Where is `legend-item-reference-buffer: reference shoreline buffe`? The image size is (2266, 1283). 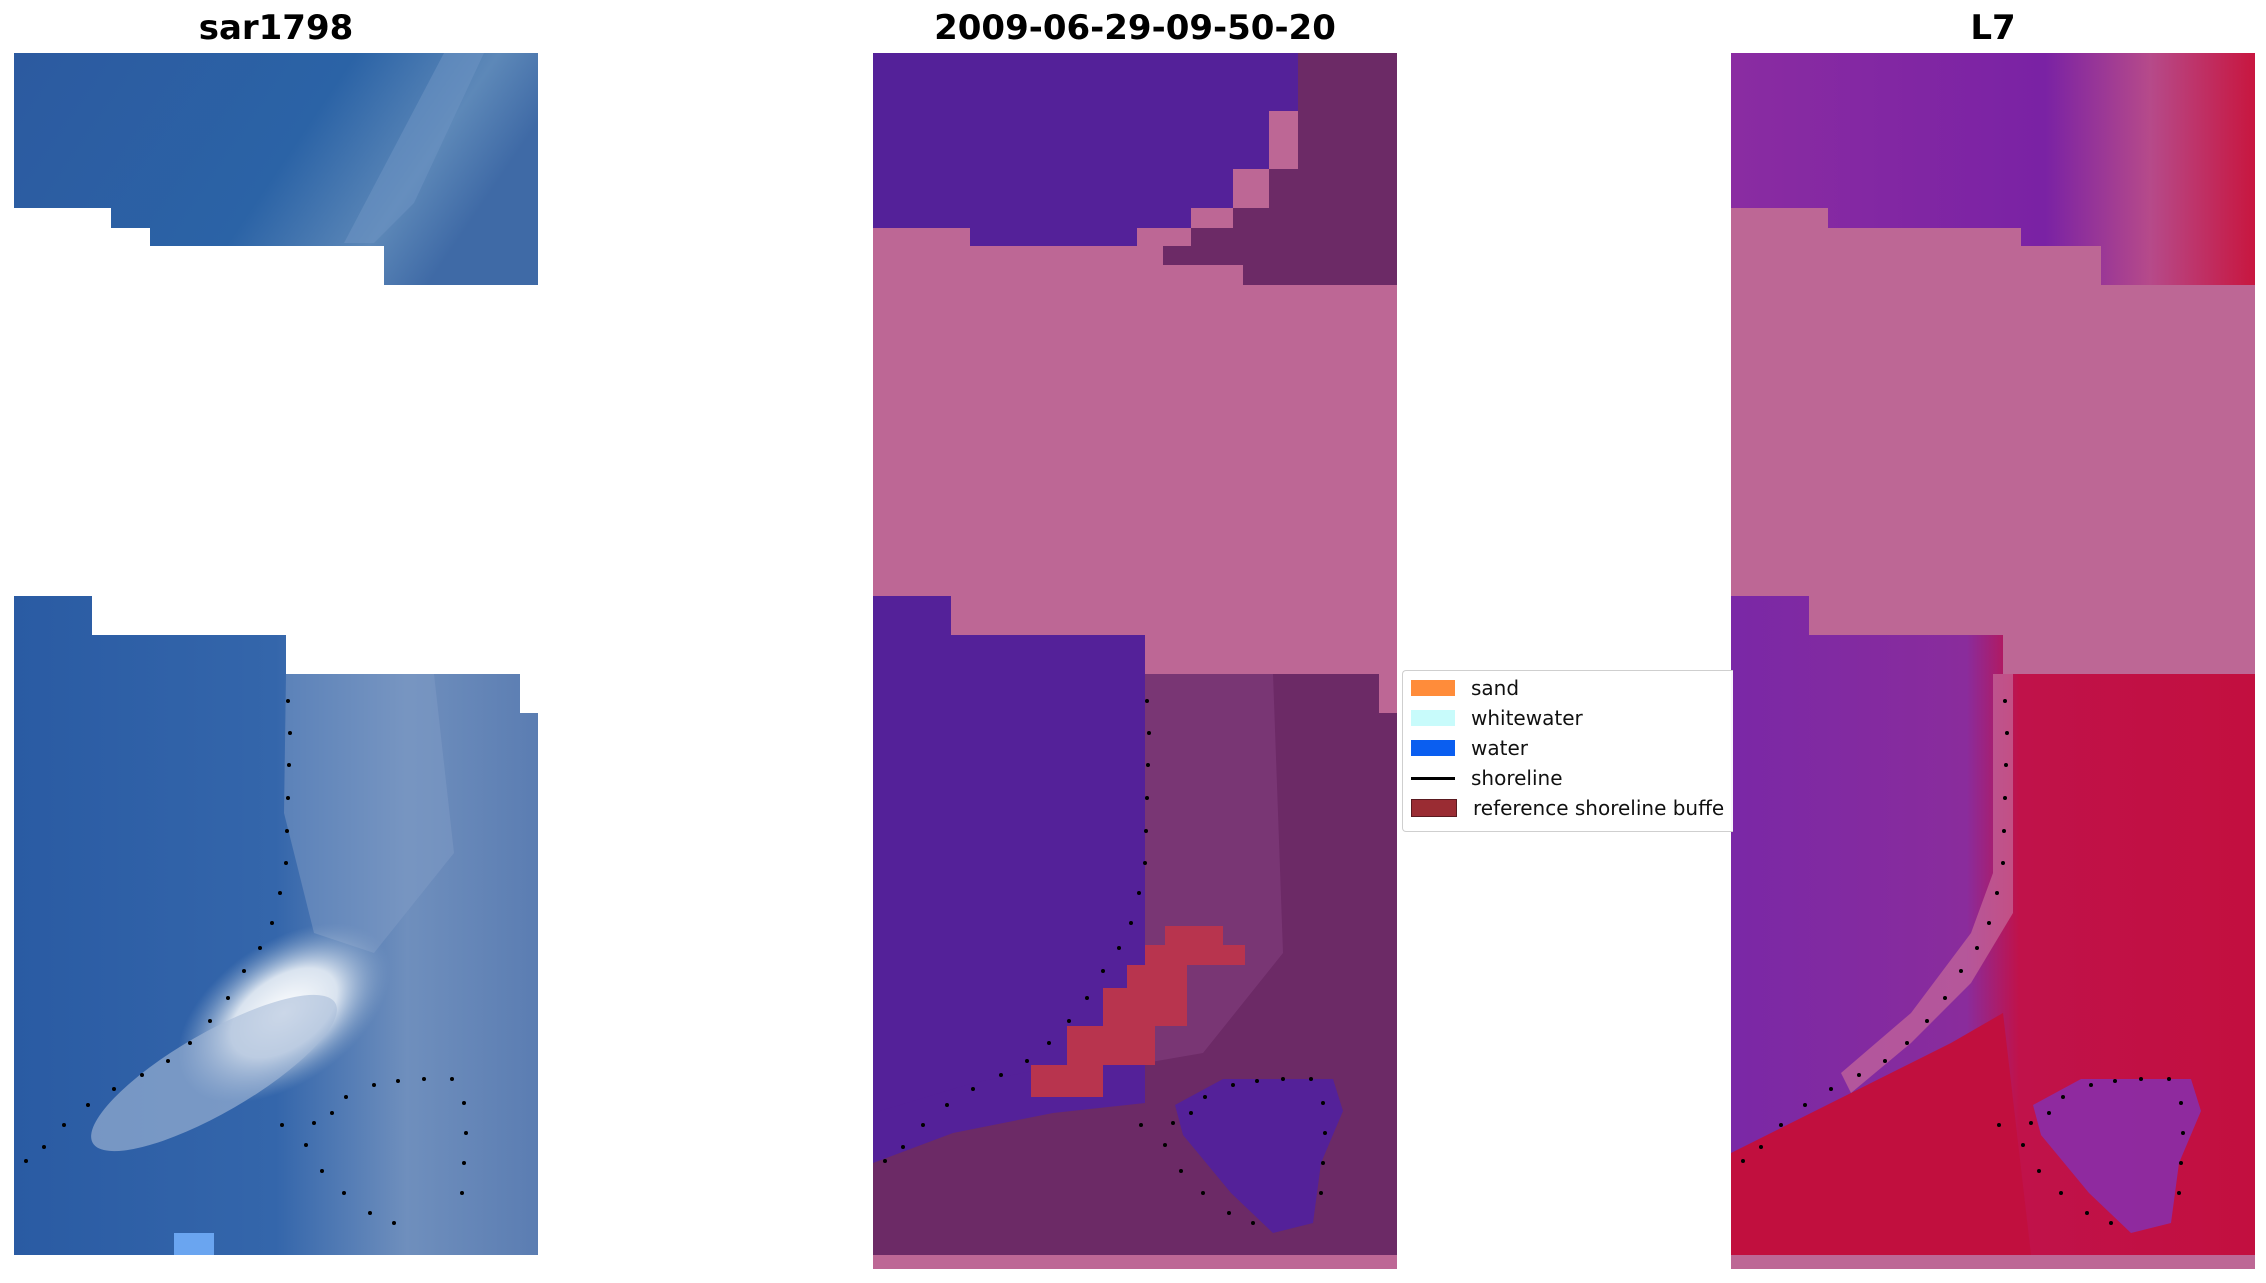
legend-item-reference-buffer: reference shoreline buffe is located at coordinates (1567, 808).